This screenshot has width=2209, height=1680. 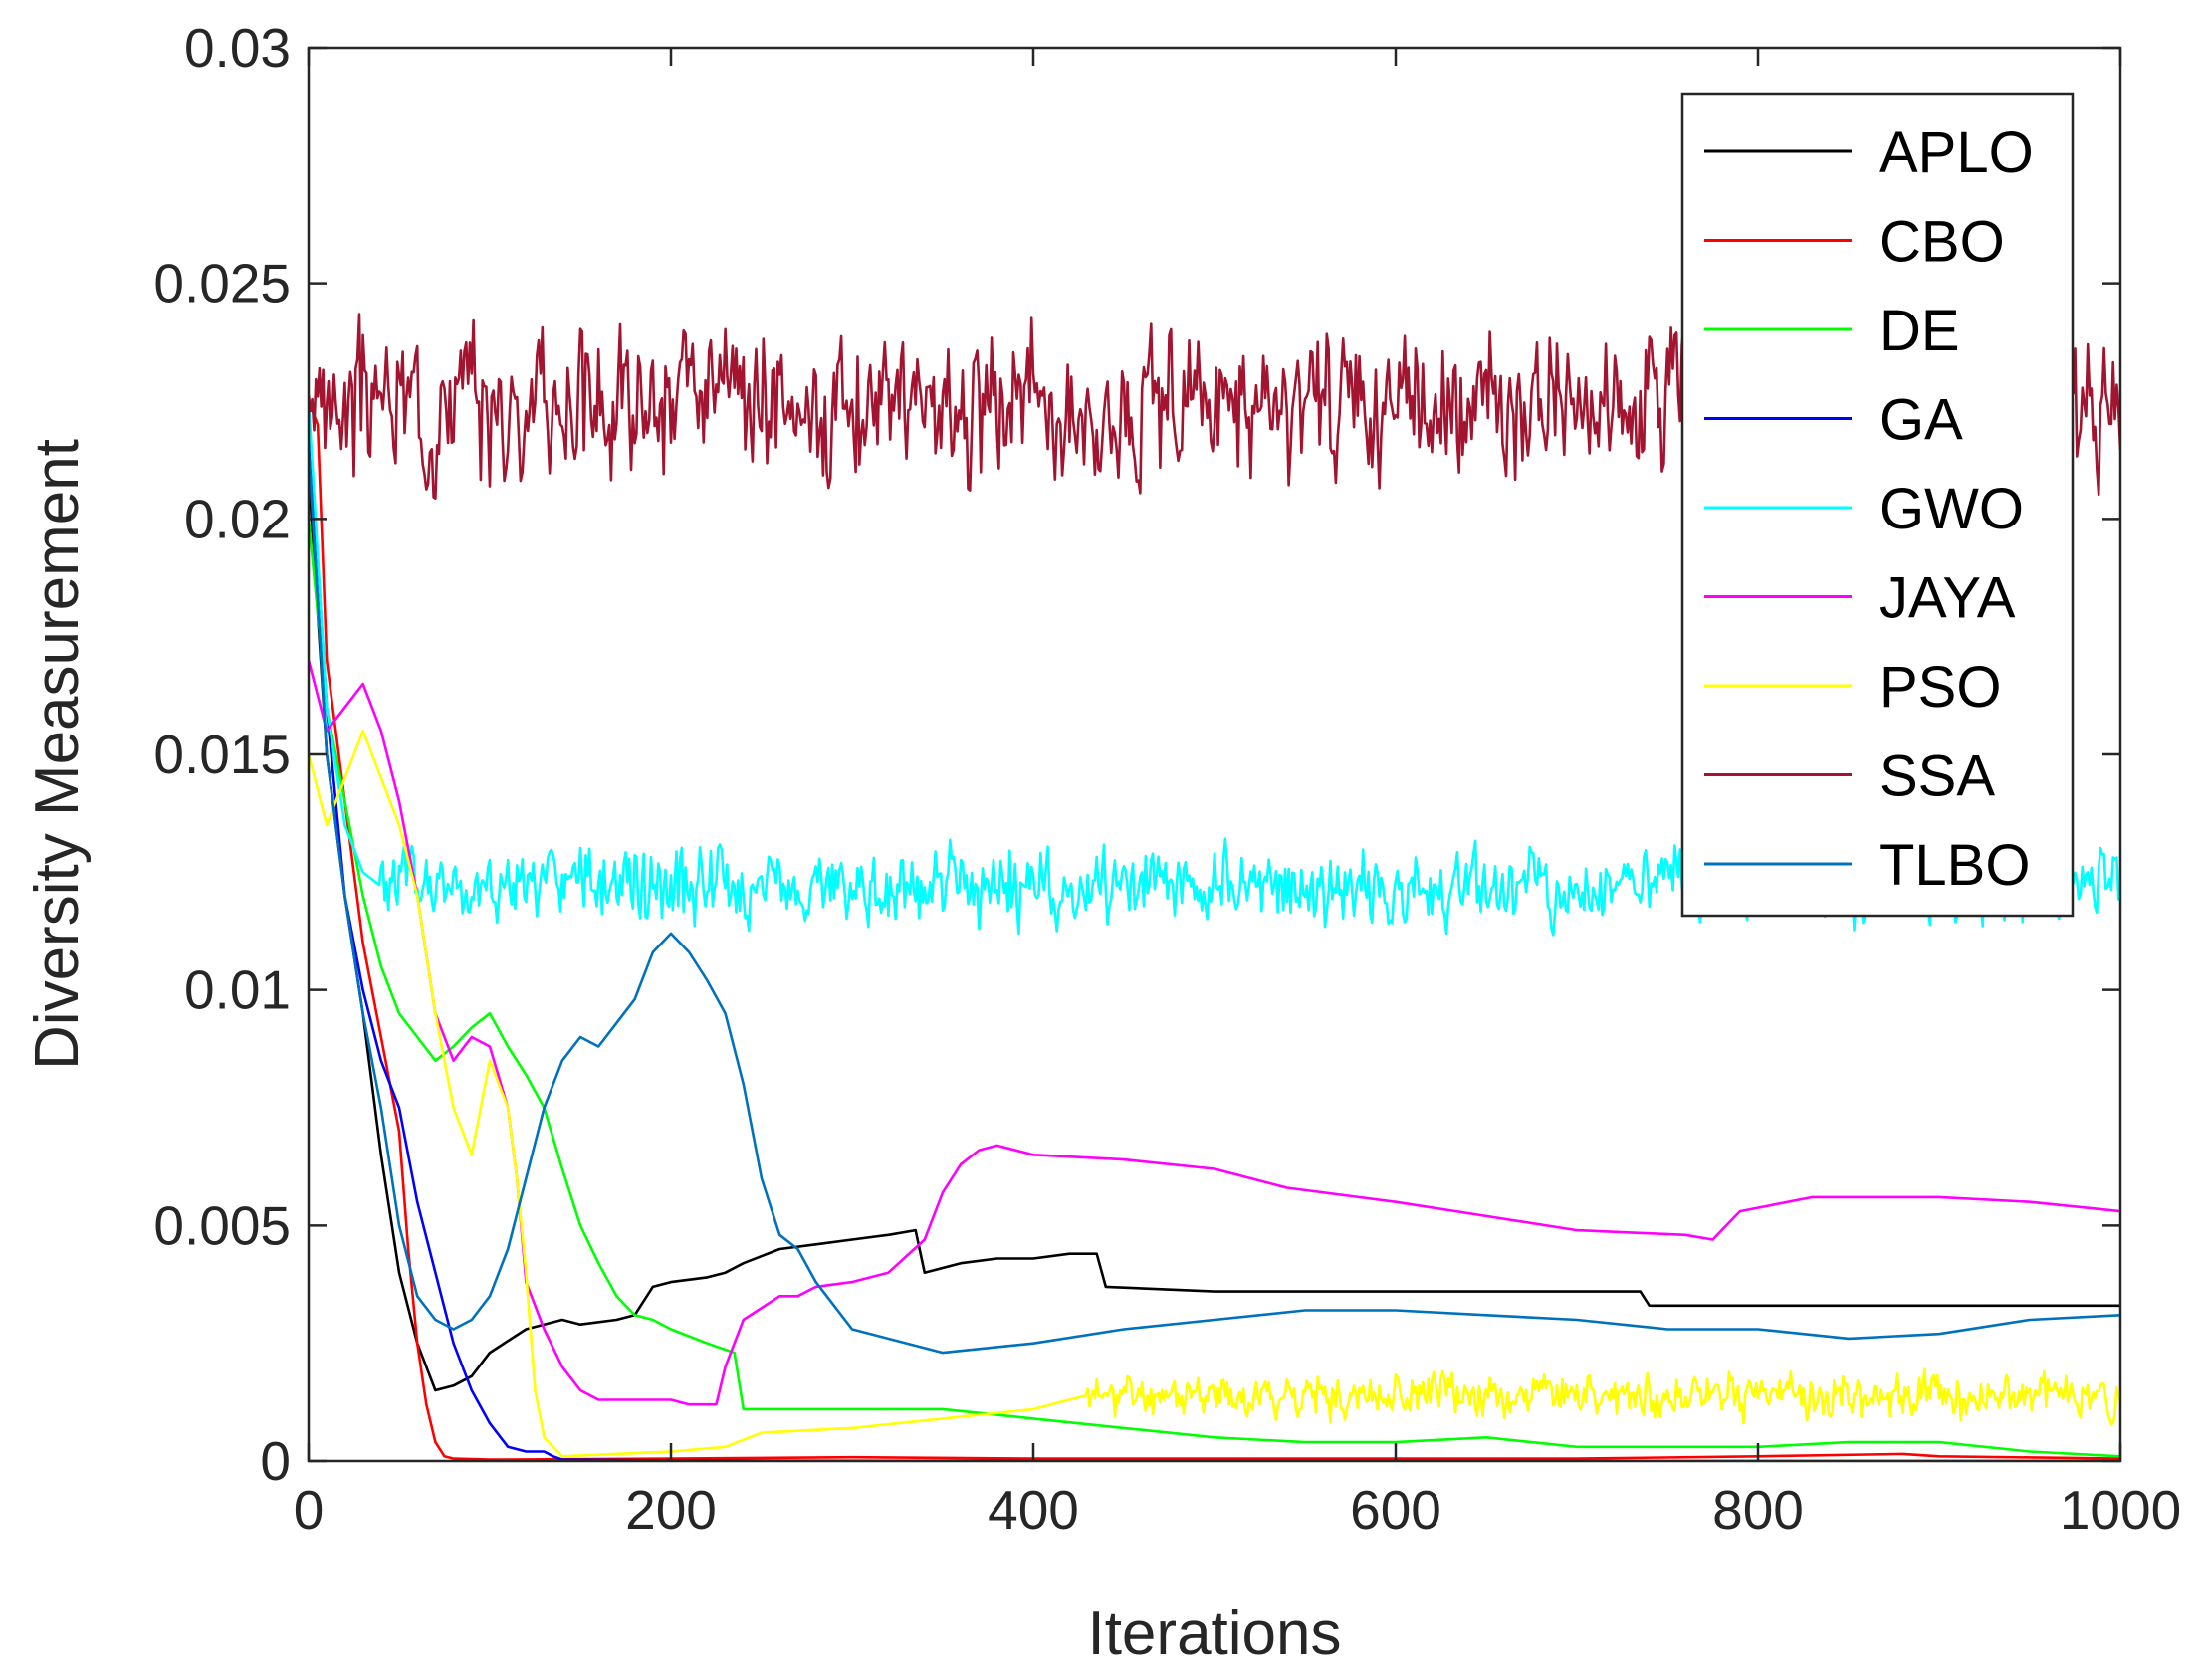 I want to click on y-tick-label: 0.03, so click(x=237, y=48).